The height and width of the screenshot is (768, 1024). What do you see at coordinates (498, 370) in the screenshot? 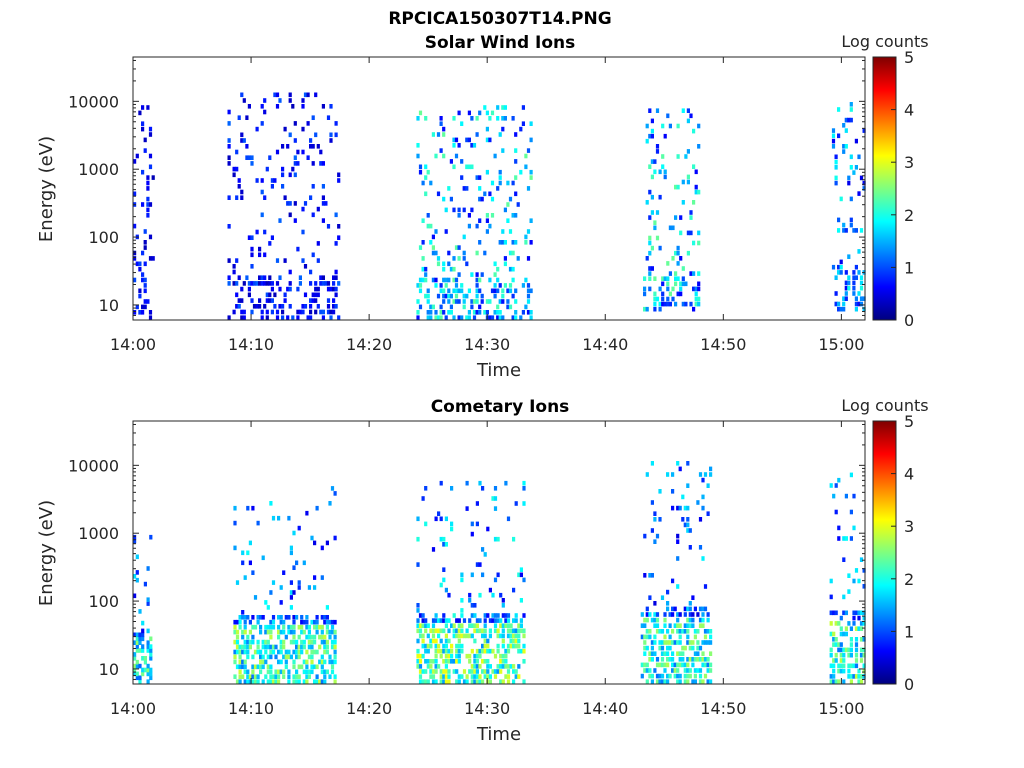
I see `x-axis-label: Time` at bounding box center [498, 370].